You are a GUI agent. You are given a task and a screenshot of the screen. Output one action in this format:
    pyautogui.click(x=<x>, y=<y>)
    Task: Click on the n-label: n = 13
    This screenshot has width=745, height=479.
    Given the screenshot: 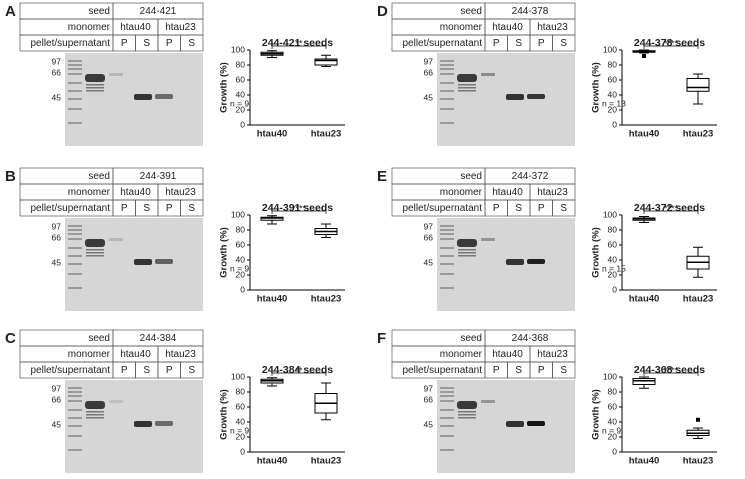 What is the action you would take?
    pyautogui.click(x=614, y=103)
    